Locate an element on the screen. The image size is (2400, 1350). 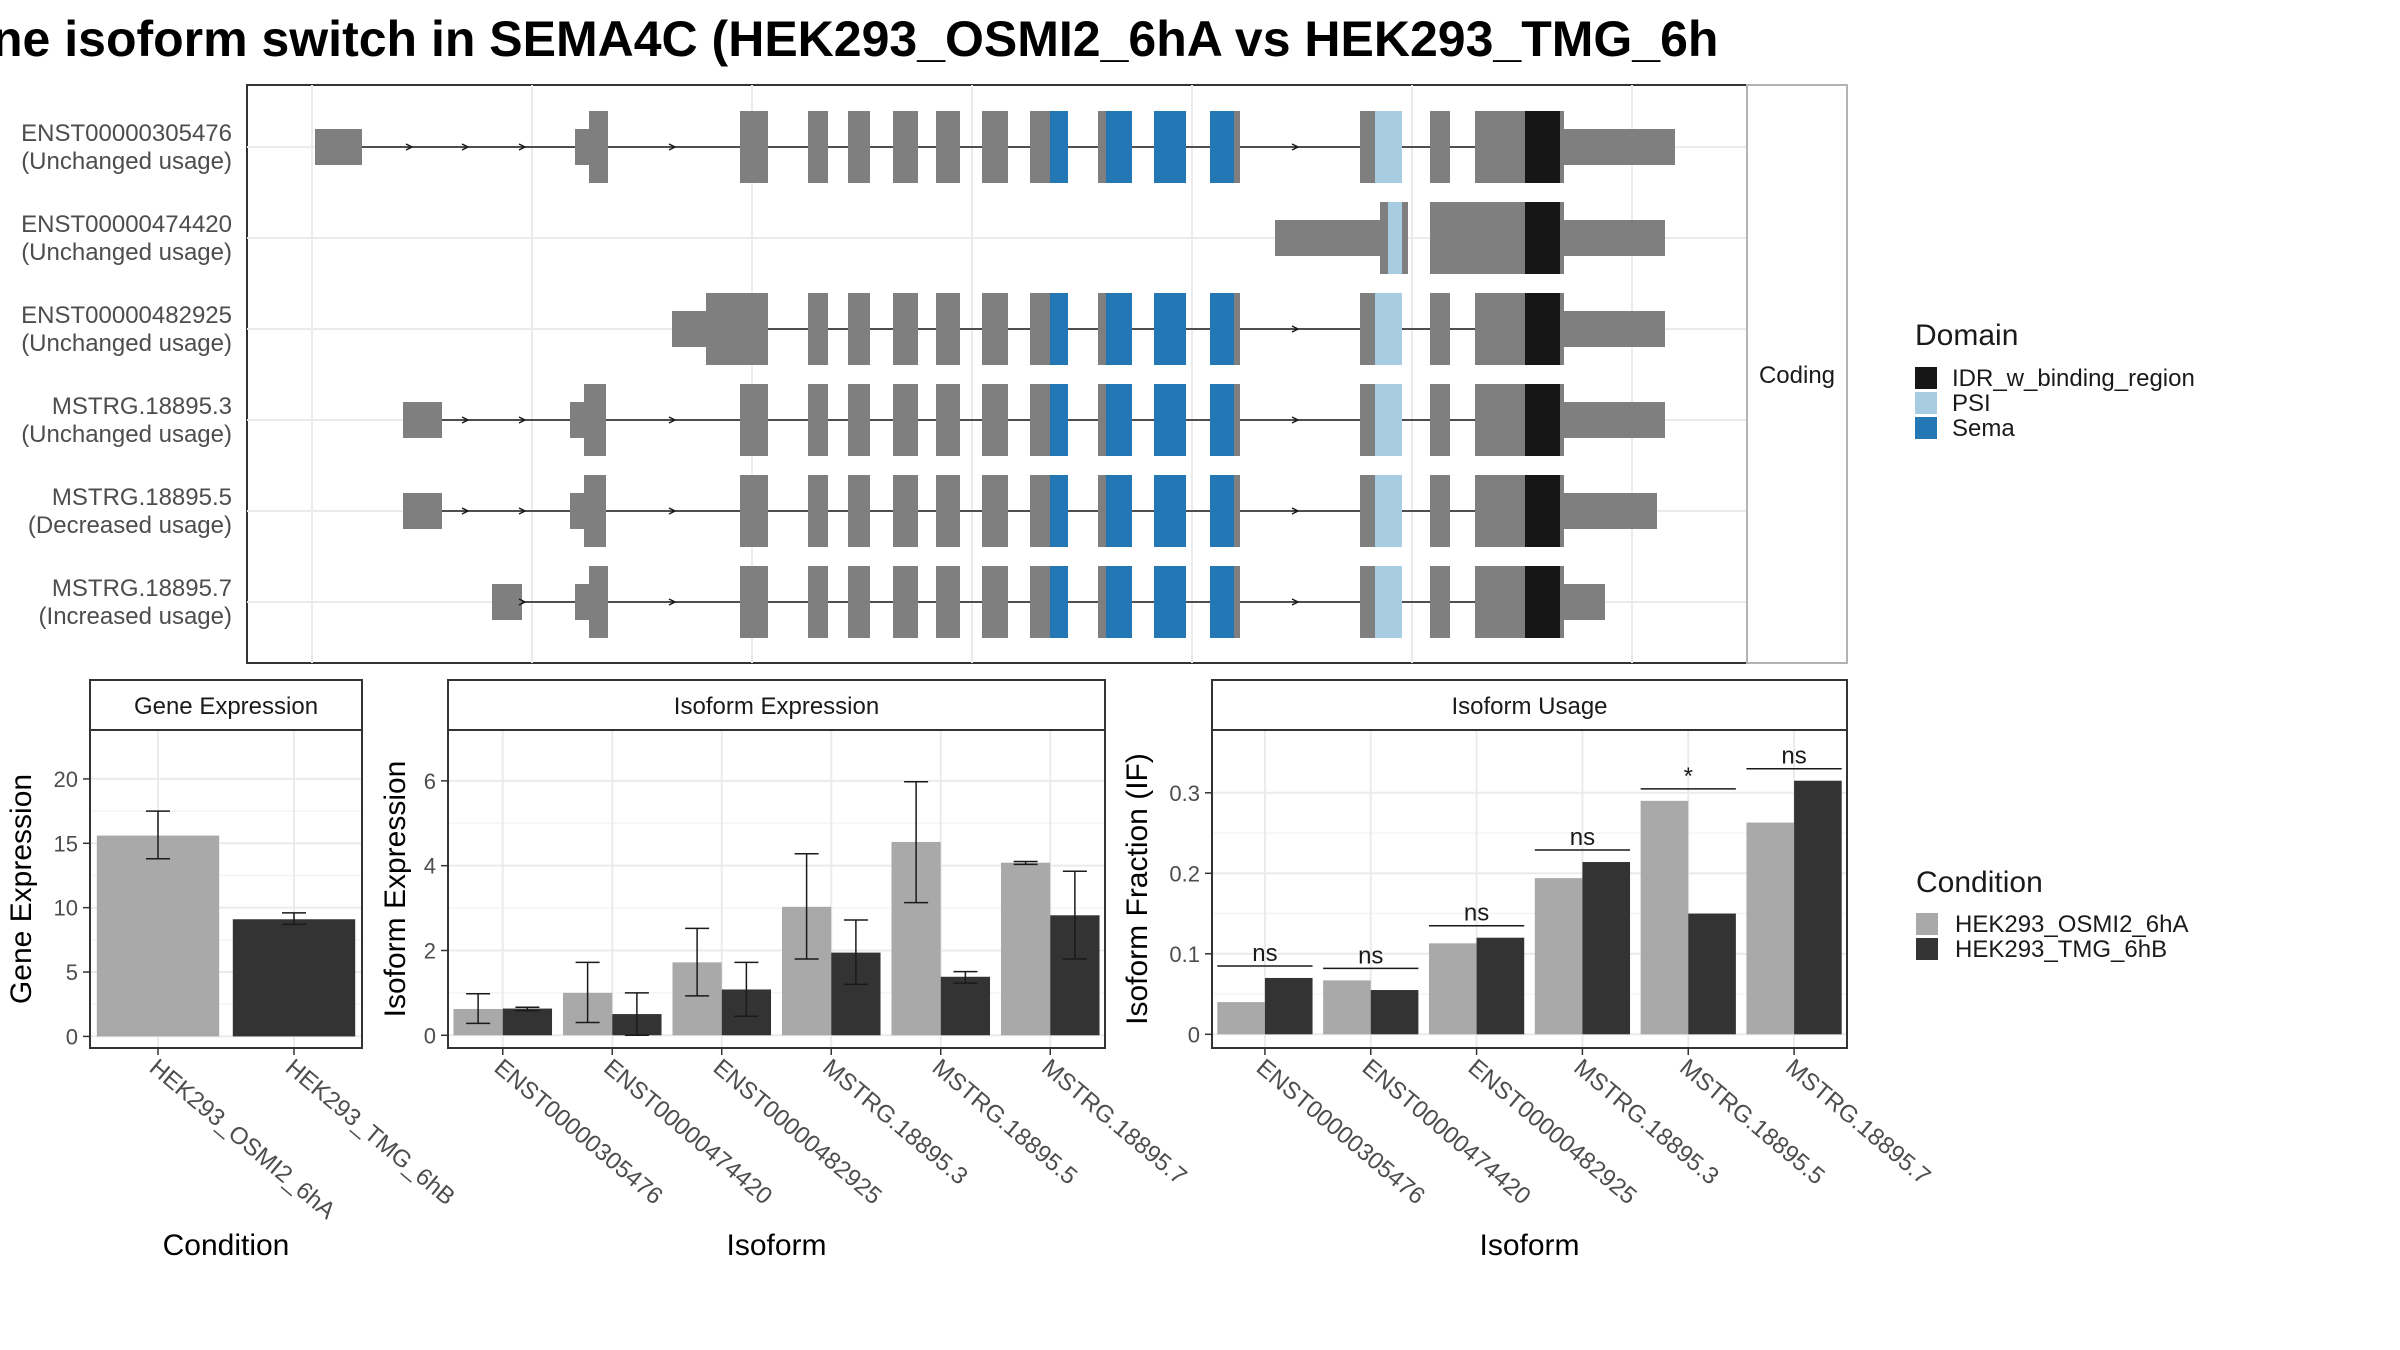
panel-strip is located at coordinates (226, 705).